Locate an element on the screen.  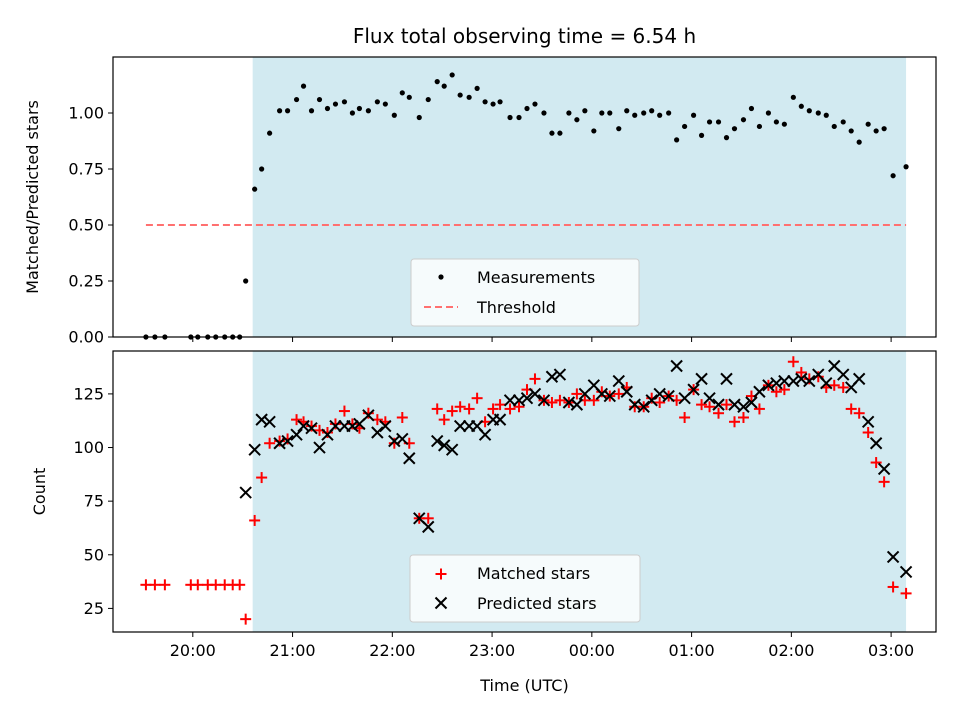
bottom-y-tick-label: 25 is located at coordinates (94, 608).